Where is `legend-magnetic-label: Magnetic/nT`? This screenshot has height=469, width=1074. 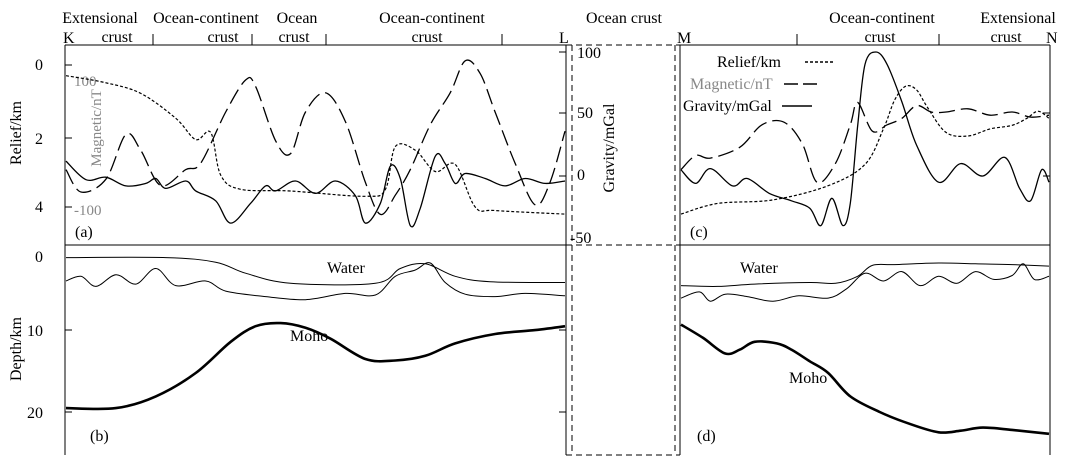
legend-magnetic-label: Magnetic/nT is located at coordinates (731, 84).